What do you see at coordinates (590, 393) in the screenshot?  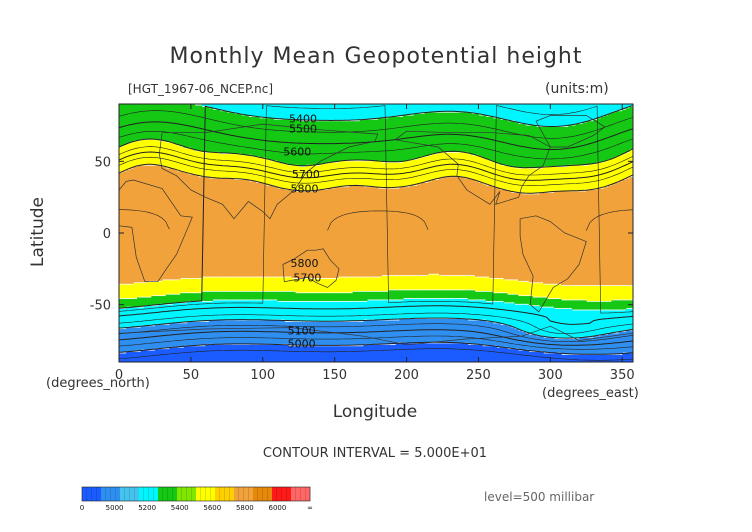 I see `x-axis-unit: (degrees_east)` at bounding box center [590, 393].